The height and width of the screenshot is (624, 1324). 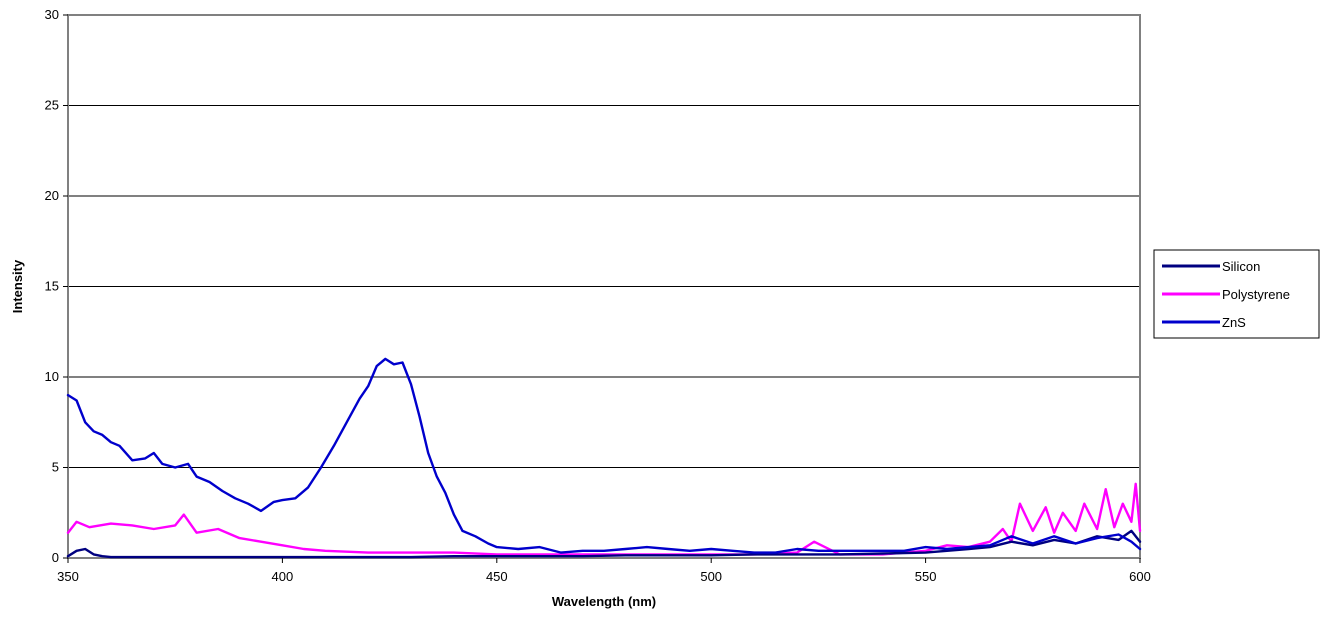 What do you see at coordinates (52, 195) in the screenshot?
I see `y-tick-label: 20` at bounding box center [52, 195].